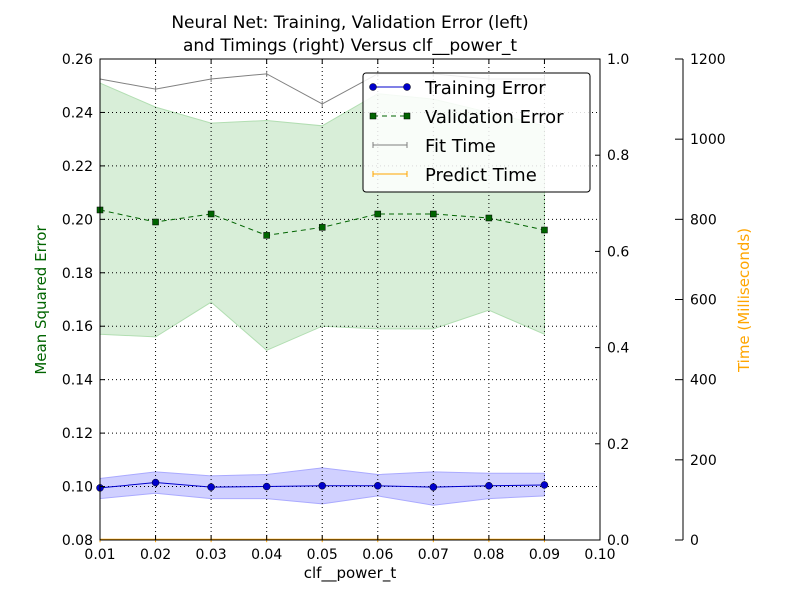 Image resolution: width=800 pixels, height=600 pixels. Describe the element at coordinates (481, 175) in the screenshot. I see `legend-label: Predict Time` at that location.